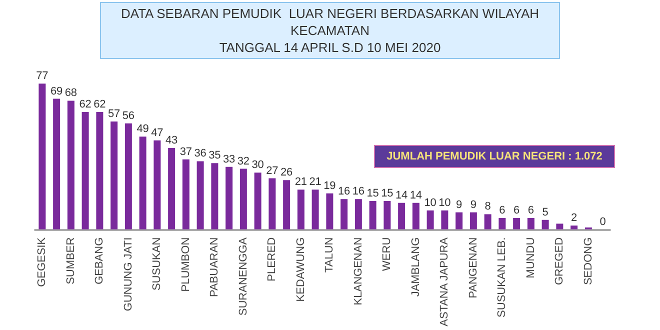 This screenshot has height=330, width=660. What do you see at coordinates (330, 30) in the screenshot?
I see `chart-title: DATA SEBARAN PEMUDIK LUAR NEGERI BERDASARKAN WILAYAH KECAMATAN TANGGAL 14 APRIL S.D 10 MEI 2020` at bounding box center [330, 30].